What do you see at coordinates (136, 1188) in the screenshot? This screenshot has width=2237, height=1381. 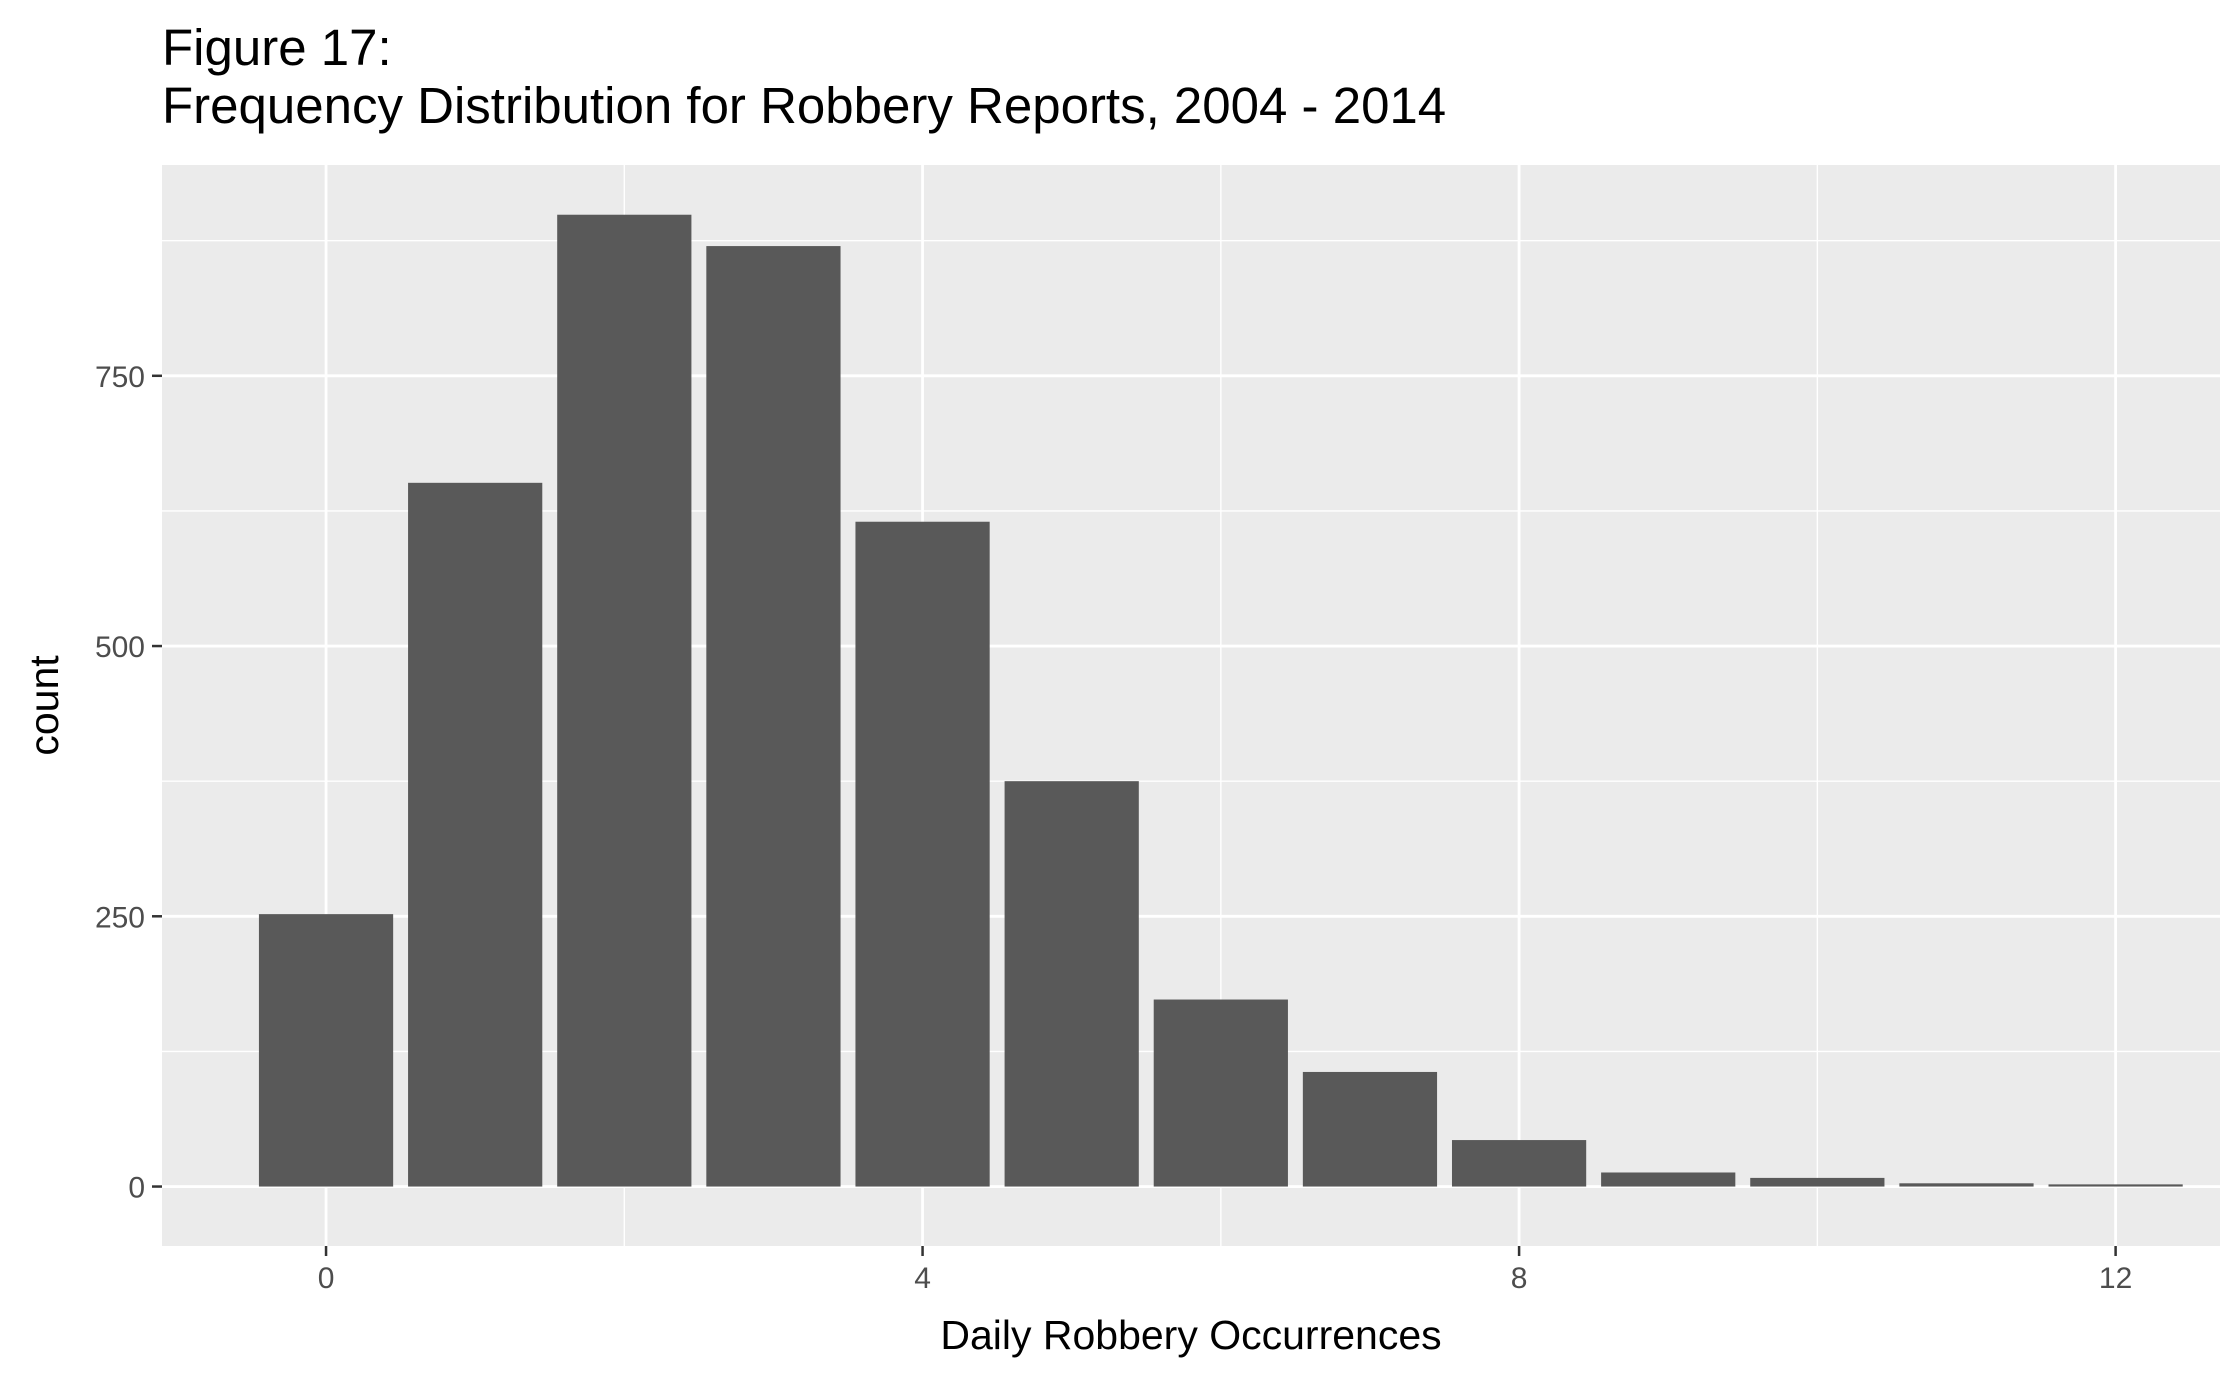 I see `y-tick-label: 0` at bounding box center [136, 1188].